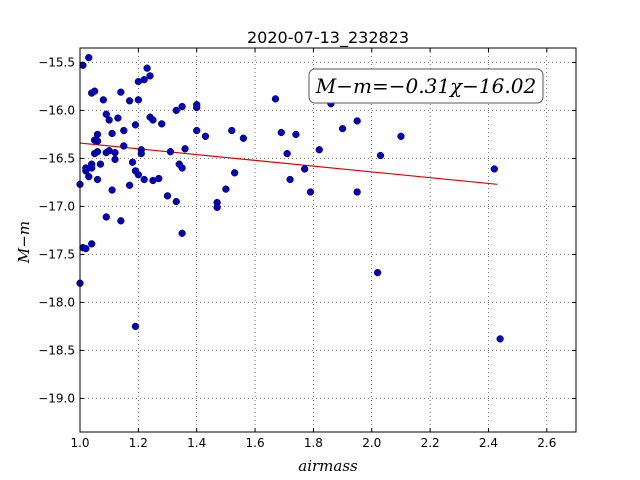 The height and width of the screenshot is (480, 640). What do you see at coordinates (79, 443) in the screenshot?
I see `x-tick-label: 1.0` at bounding box center [79, 443].